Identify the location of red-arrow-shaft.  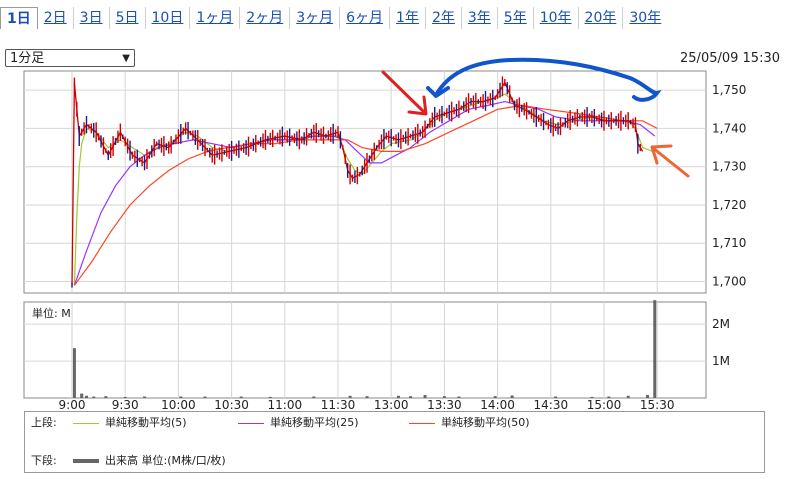
(403, 92).